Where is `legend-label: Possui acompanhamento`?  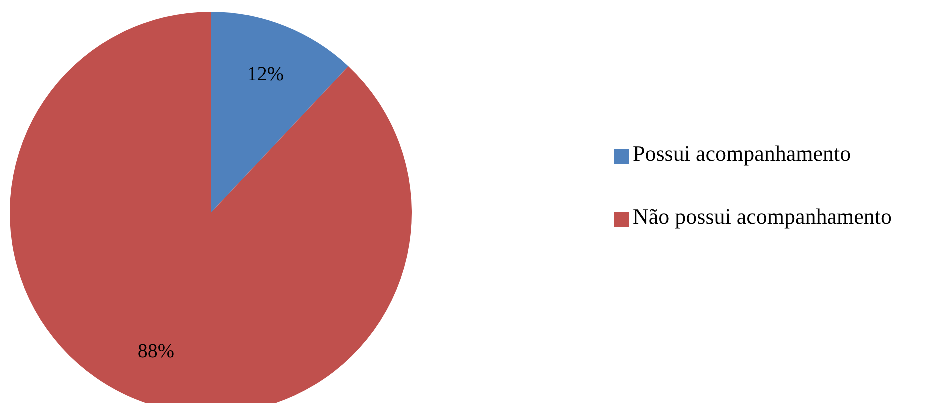 legend-label: Possui acompanhamento is located at coordinates (742, 154).